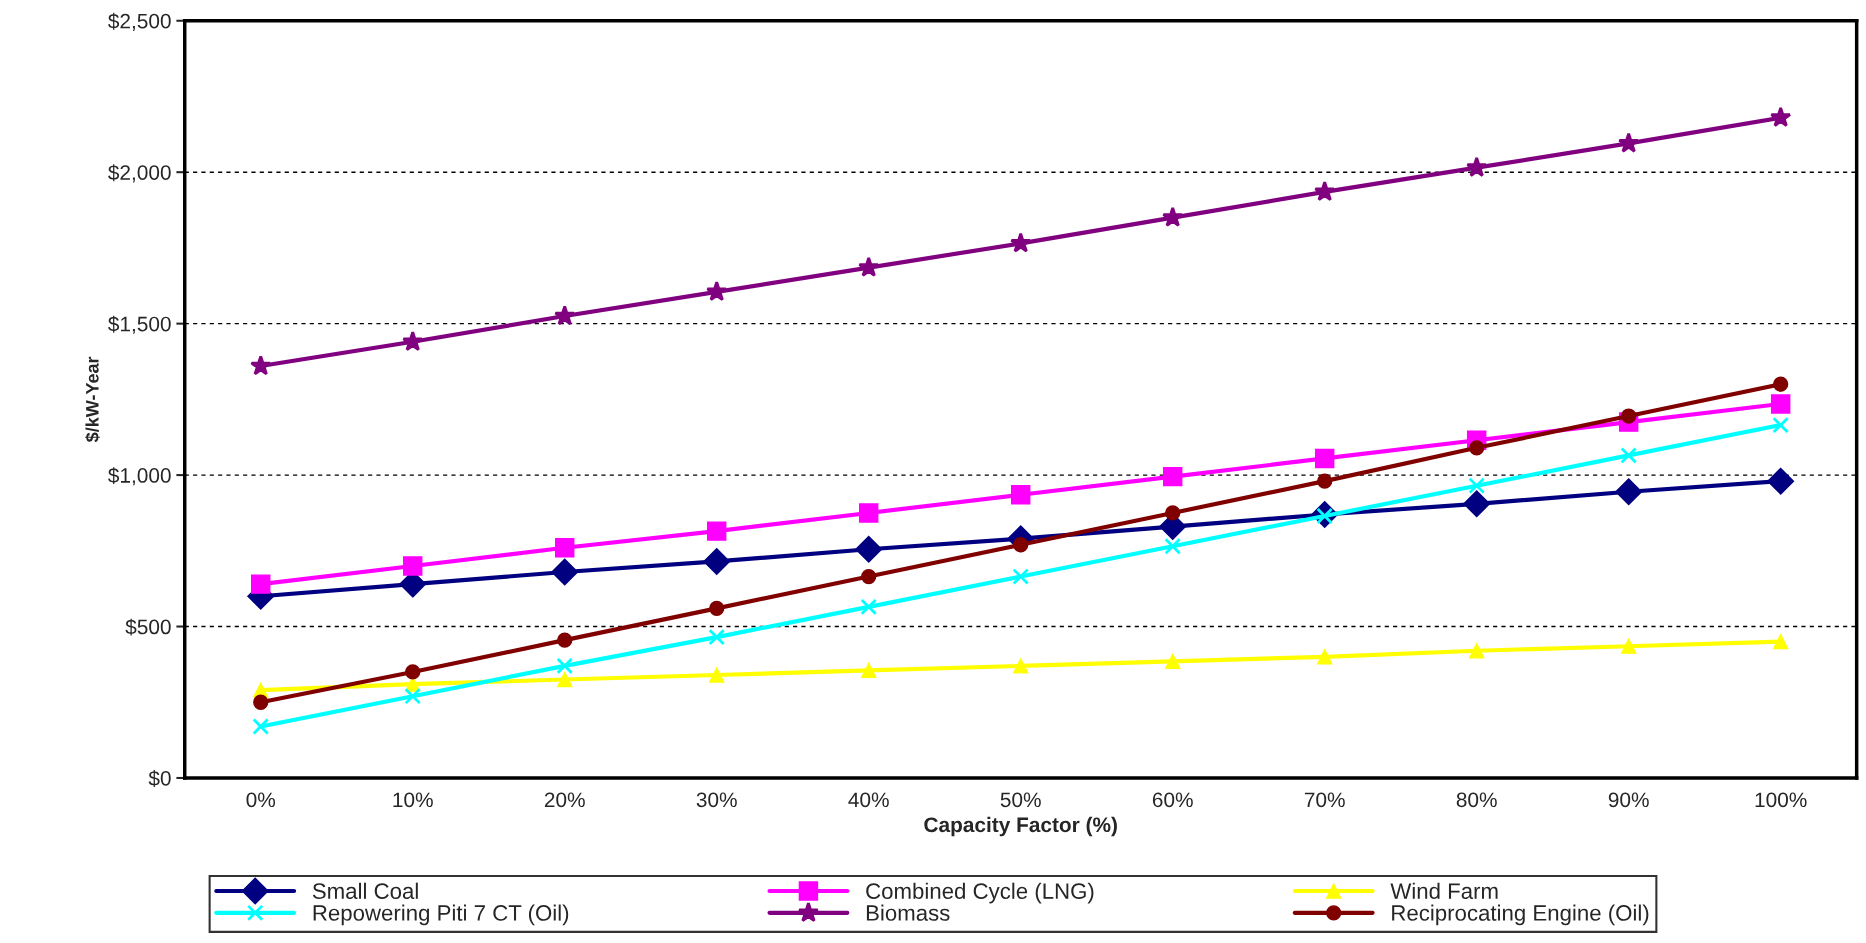  I want to click on x-tick-label: 40%, so click(868, 800).